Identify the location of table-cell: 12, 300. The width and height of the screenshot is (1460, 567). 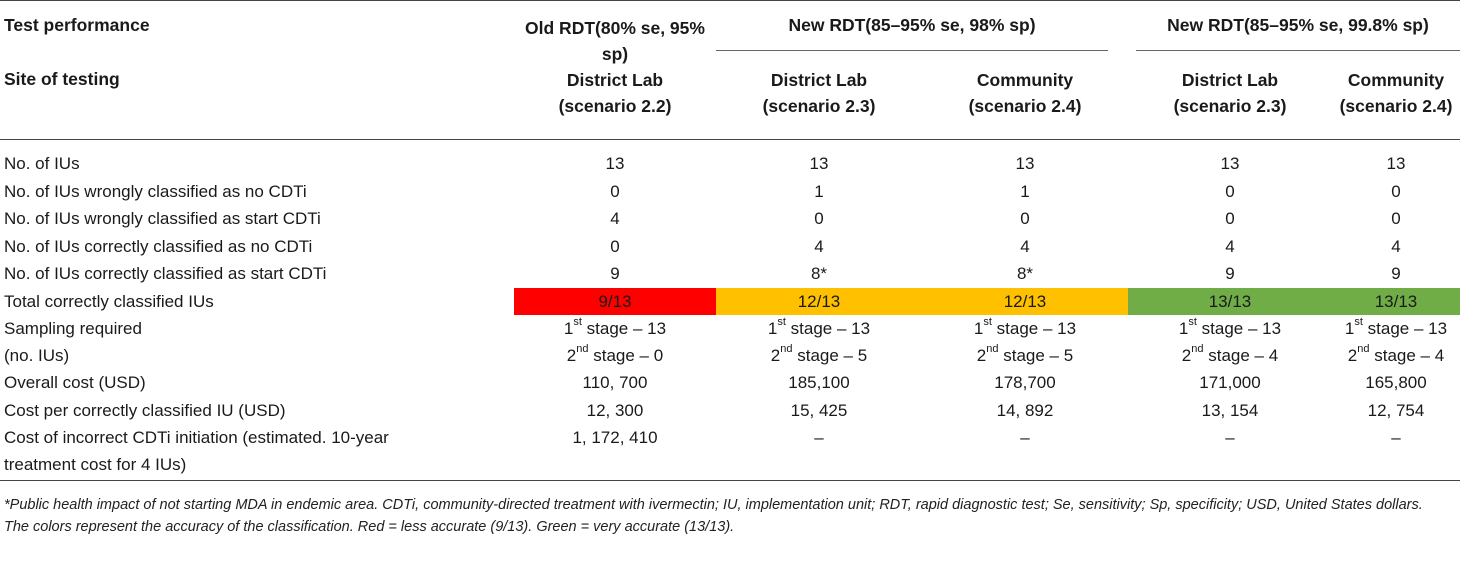
(615, 410).